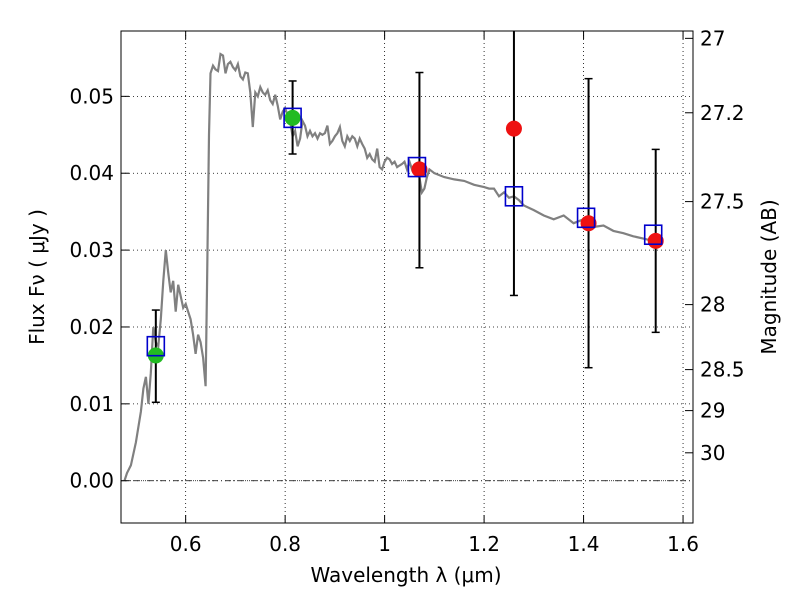 This screenshot has height=600, width=800. What do you see at coordinates (722, 370) in the screenshot?
I see `magnitude-tick-label: 28.5` at bounding box center [722, 370].